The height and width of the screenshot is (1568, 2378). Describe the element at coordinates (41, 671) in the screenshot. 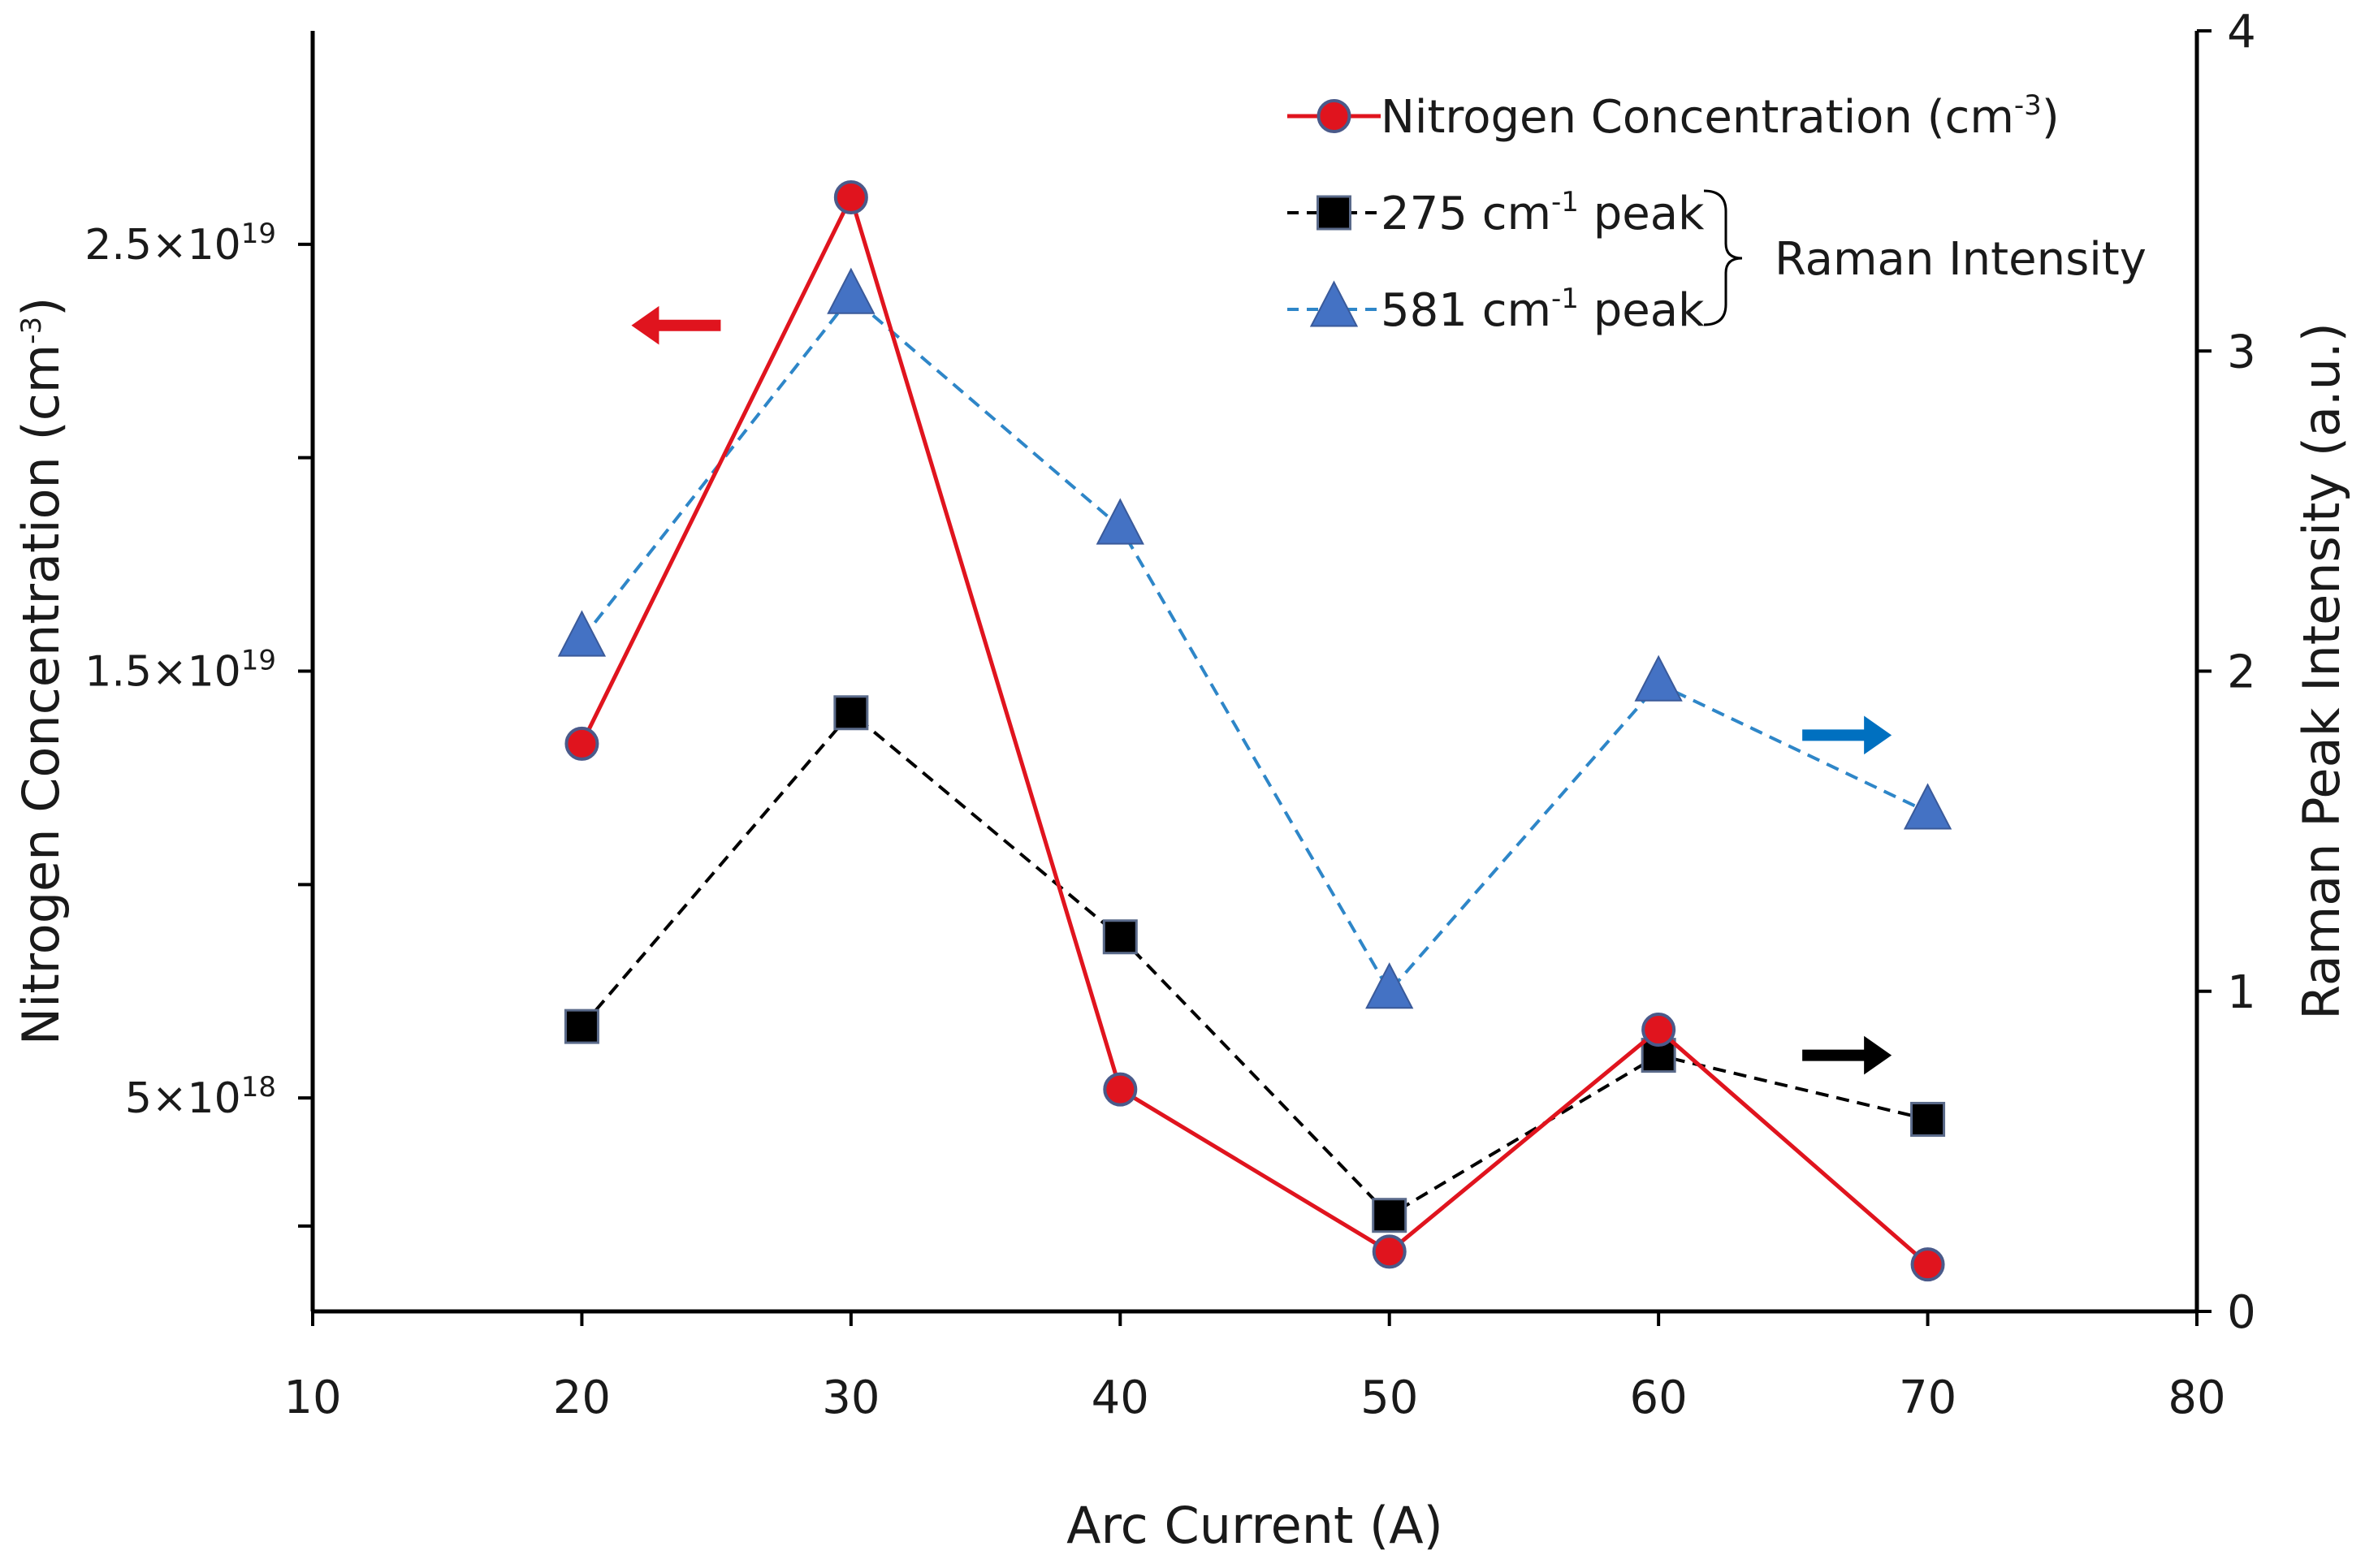

I see `y-left-axis-title: Nitrogen Concentration (cm-3)` at that location.